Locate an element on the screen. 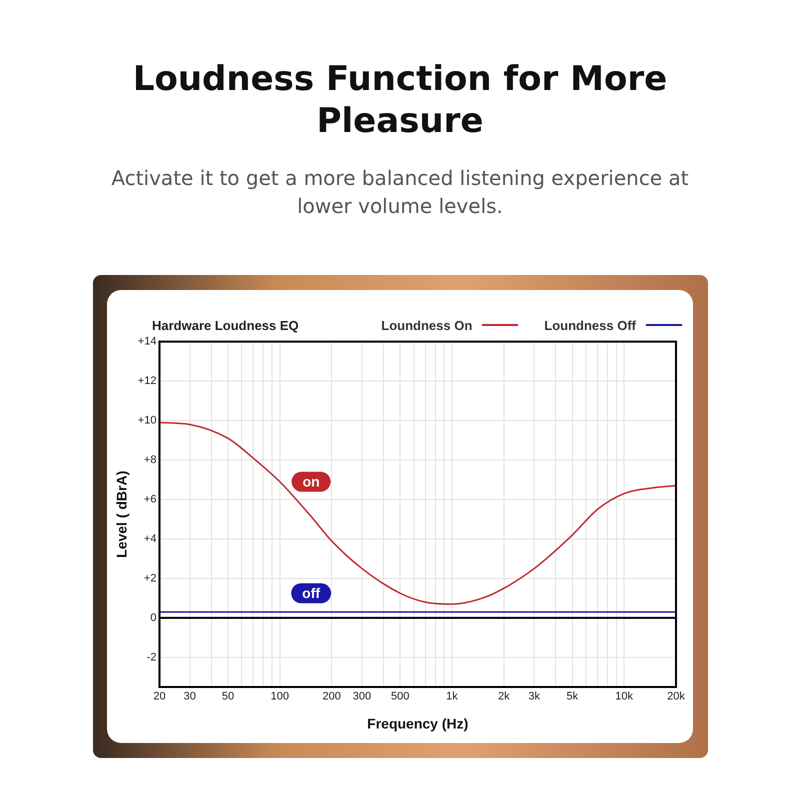 Image resolution: width=800 pixels, height=800 pixels. legend-title: Hardware Loudness EQ is located at coordinates (225, 325).